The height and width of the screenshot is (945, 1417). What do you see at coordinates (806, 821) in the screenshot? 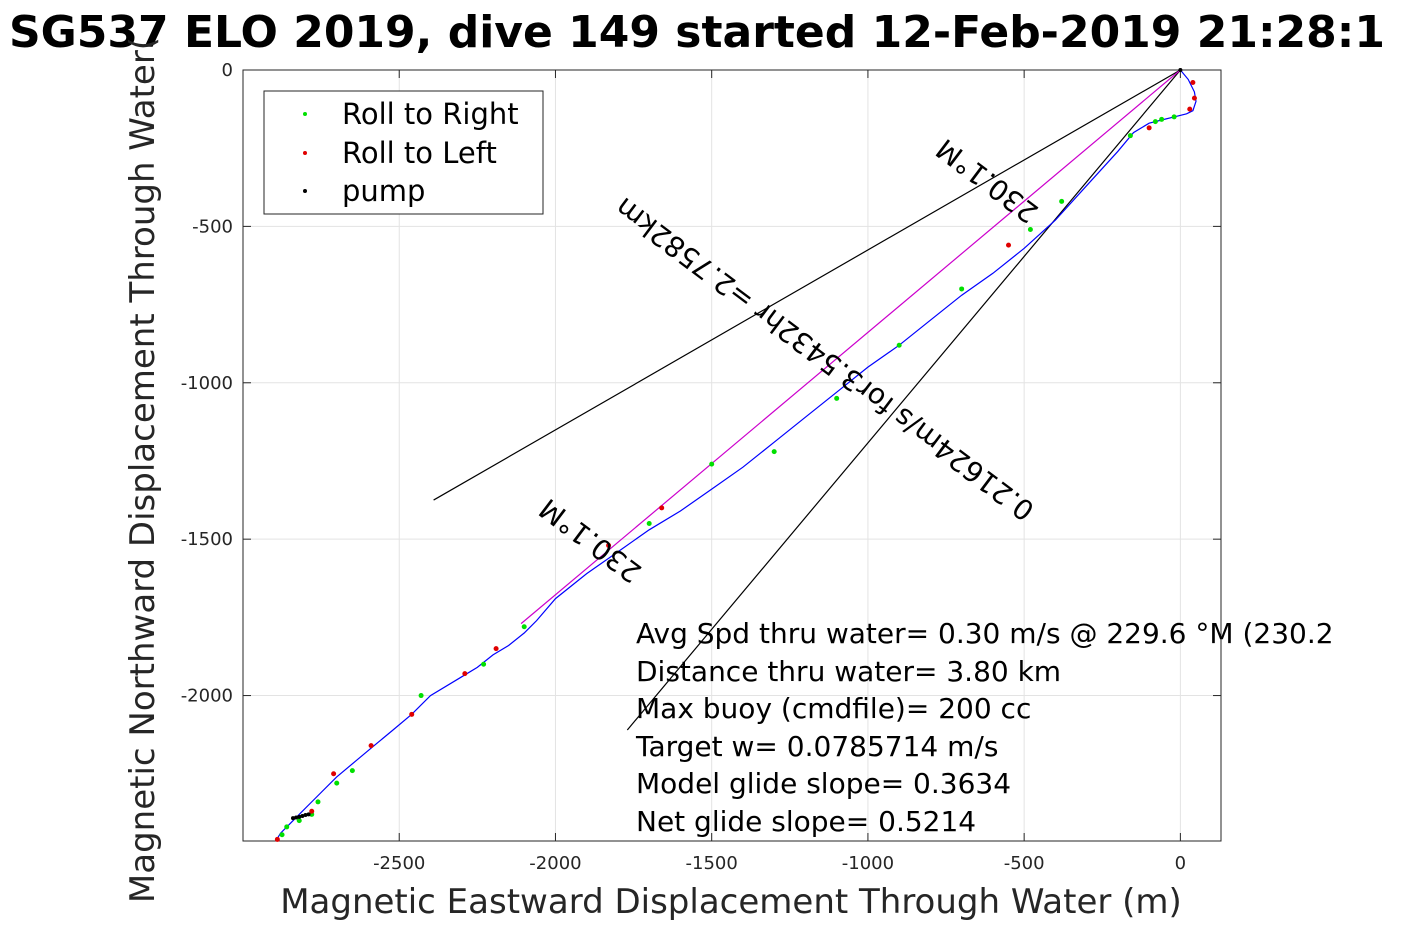
I see `annotation-net-glide: Net glide slope= 0.5214` at bounding box center [806, 821].